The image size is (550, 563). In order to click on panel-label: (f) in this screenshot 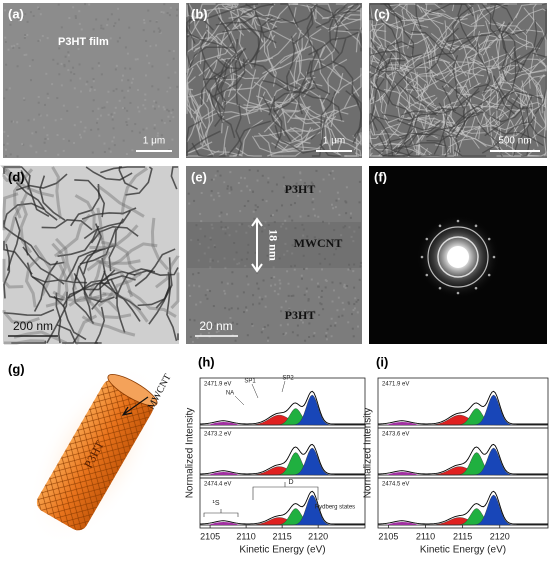, I will do `click(380, 176)`.